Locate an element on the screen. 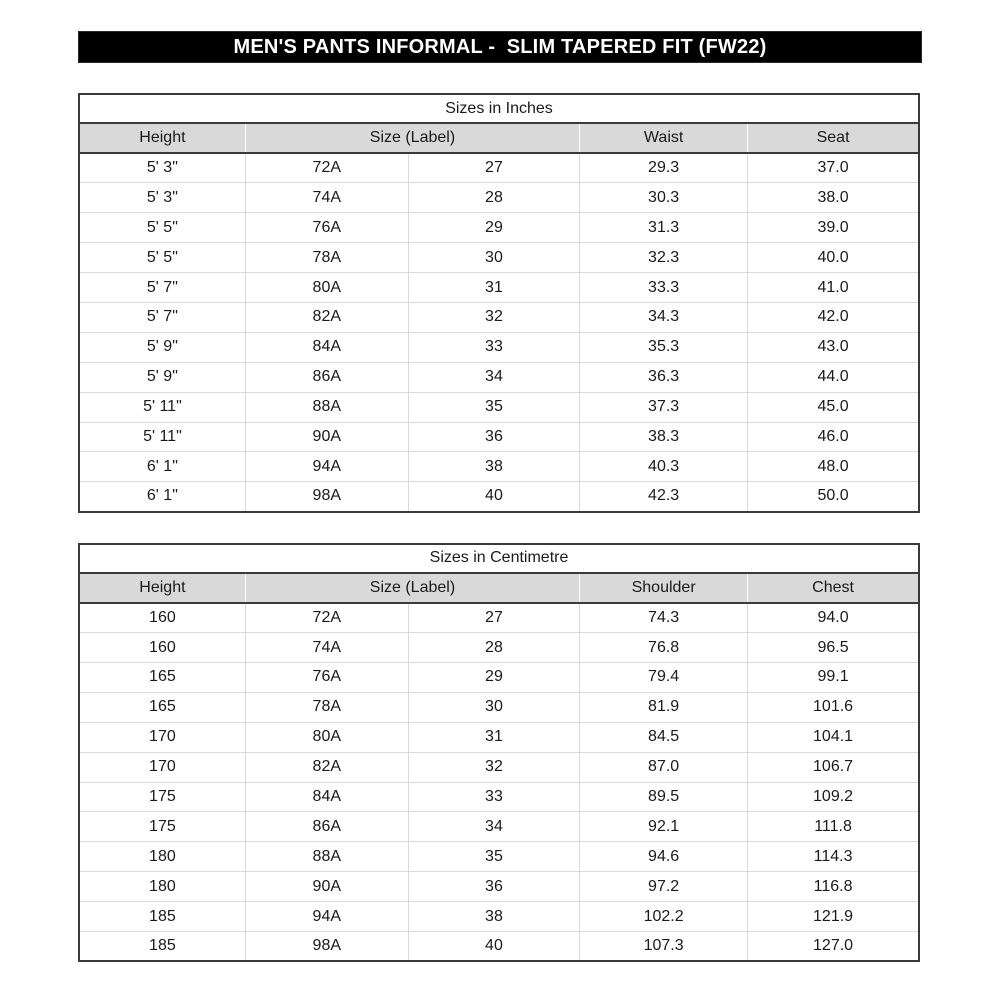 This screenshot has width=1000, height=1000. table-cell: 79.4 is located at coordinates (664, 677).